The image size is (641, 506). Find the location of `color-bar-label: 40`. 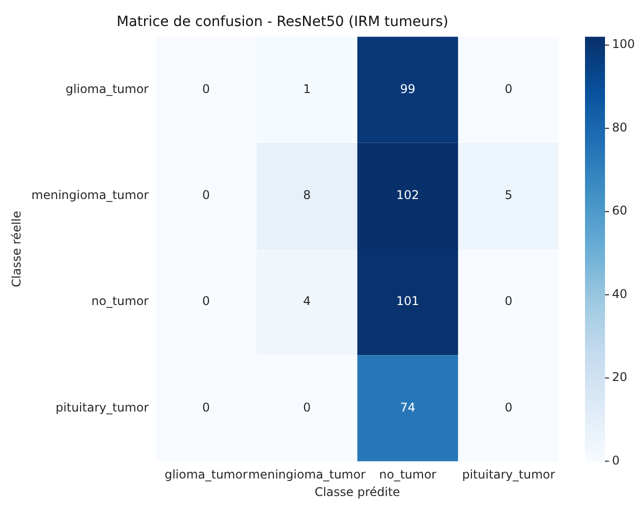

color-bar-label: 40 is located at coordinates (620, 293).